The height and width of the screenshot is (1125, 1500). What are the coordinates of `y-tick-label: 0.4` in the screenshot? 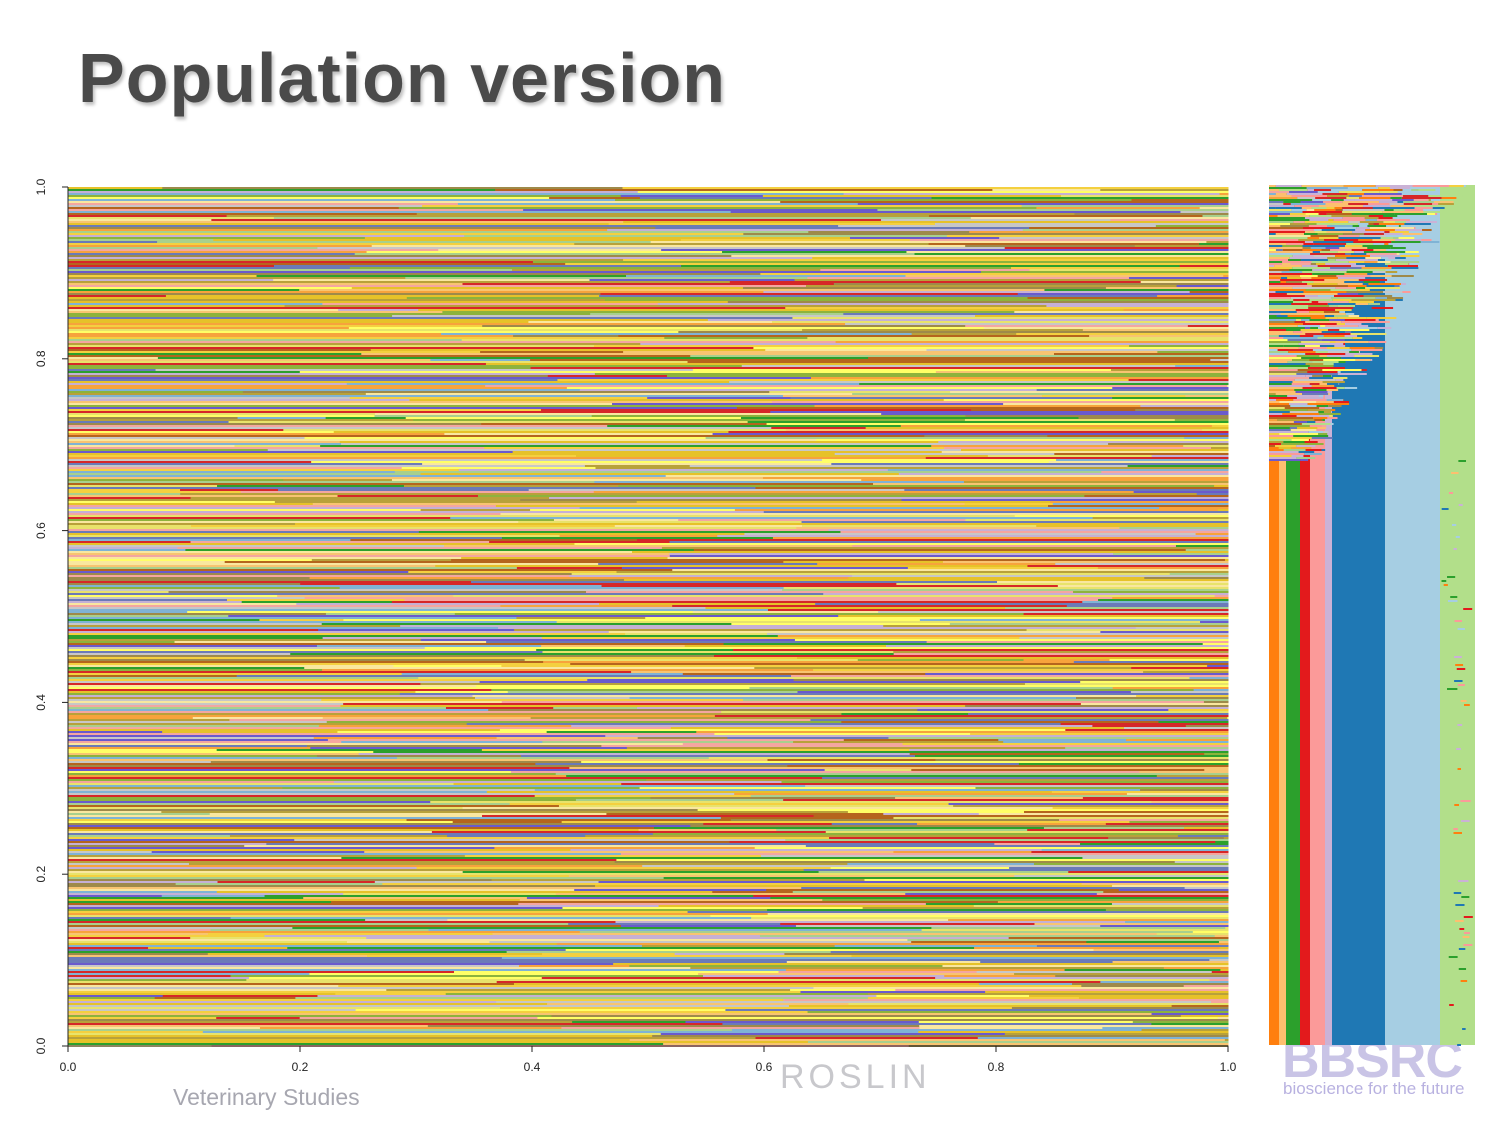 It's located at (41, 702).